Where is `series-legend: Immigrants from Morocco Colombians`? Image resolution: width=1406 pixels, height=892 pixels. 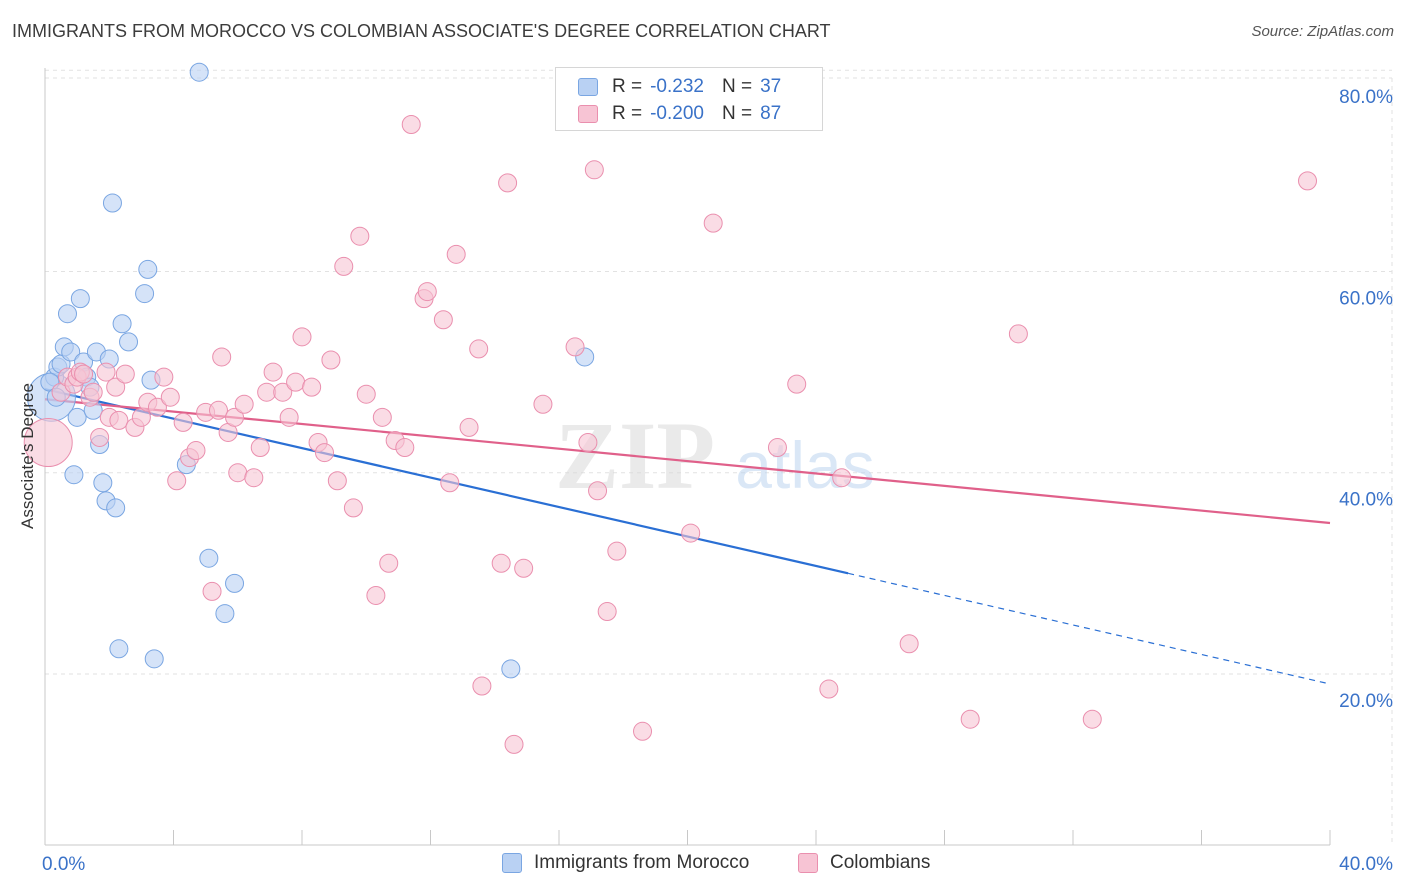
series-legend: Immigrants from Morocco Colombians is located at coordinates (703, 865).